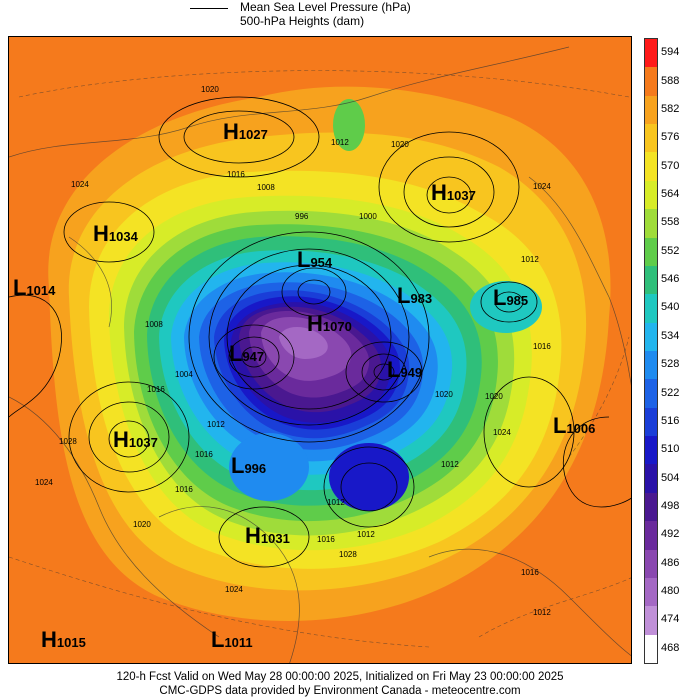  Describe the element at coordinates (574, 425) in the screenshot. I see `pressure-center-low: L1006` at that location.